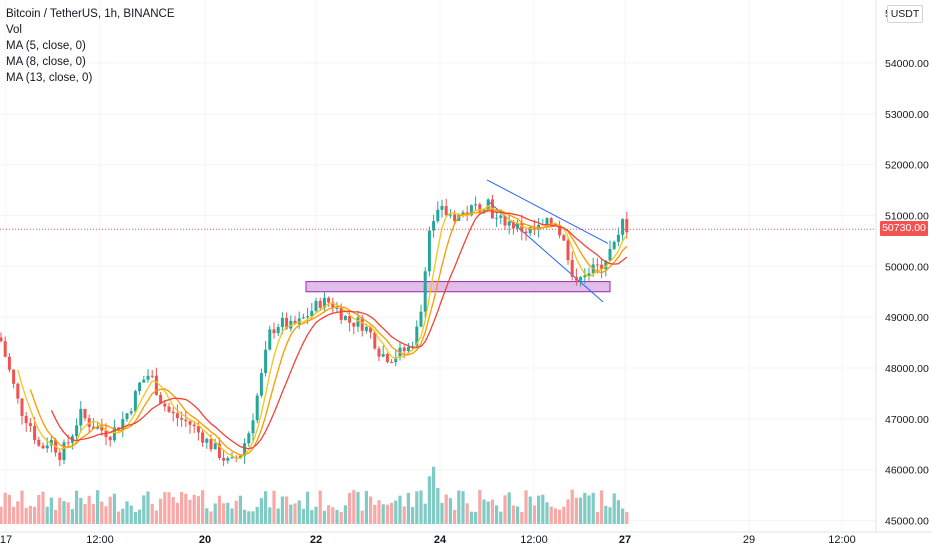  Describe the element at coordinates (458, 287) in the screenshot. I see `support-zone` at that location.